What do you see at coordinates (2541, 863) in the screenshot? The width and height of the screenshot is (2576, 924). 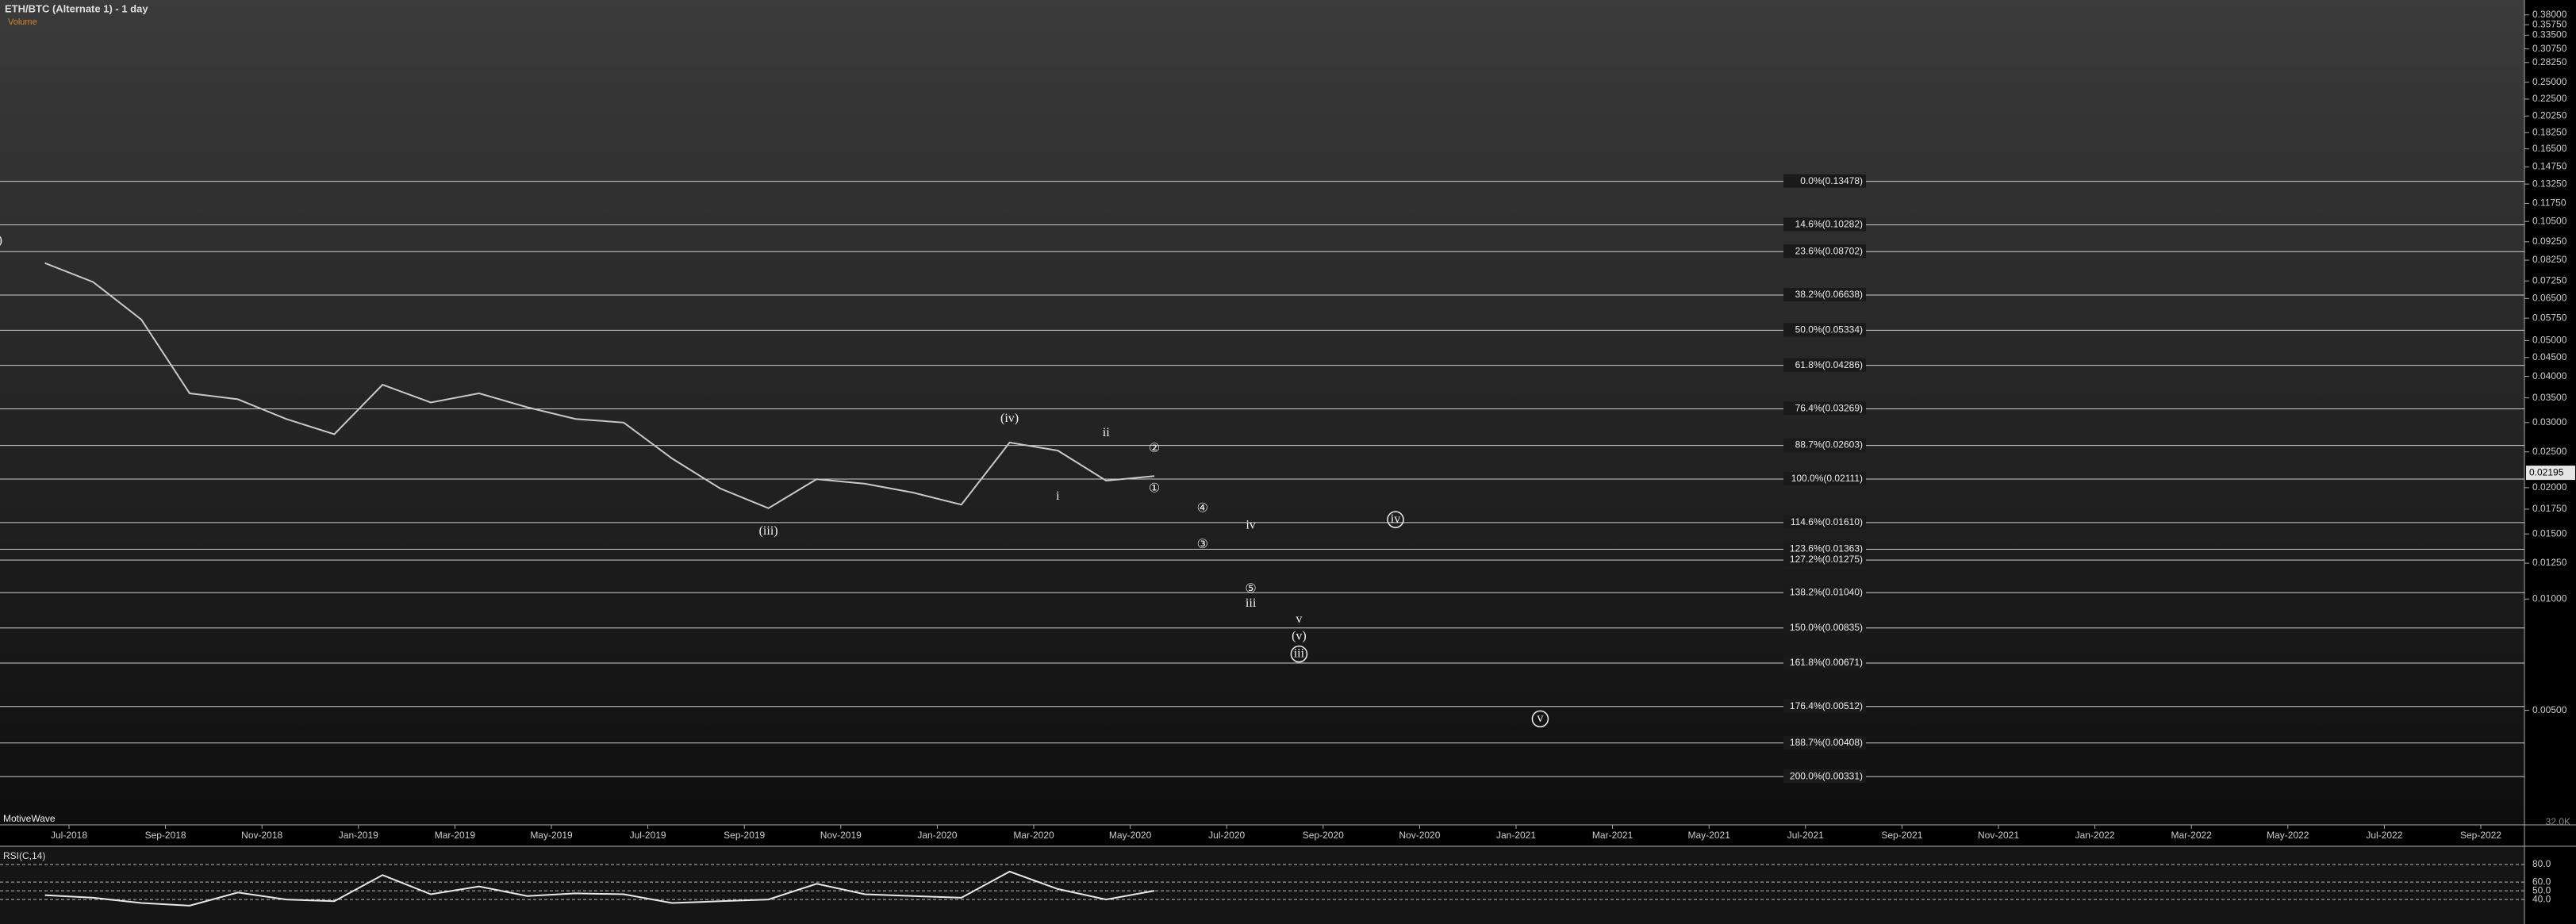 I see `rsi-tick-label: 80.0` at bounding box center [2541, 863].